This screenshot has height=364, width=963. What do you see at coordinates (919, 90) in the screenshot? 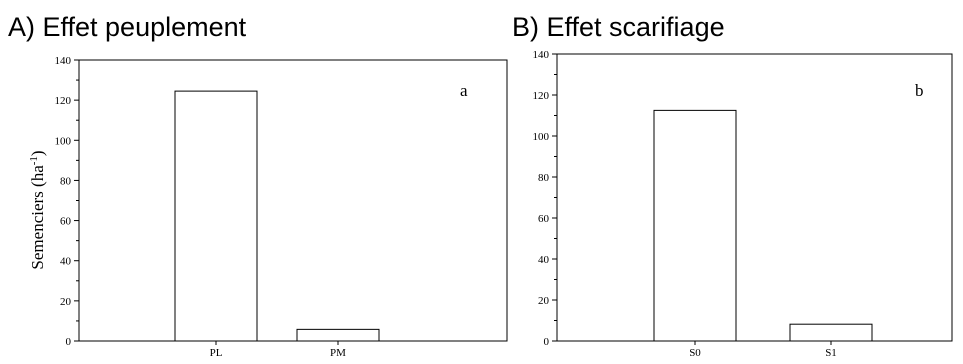
I see `panel-letter: b` at bounding box center [919, 90].